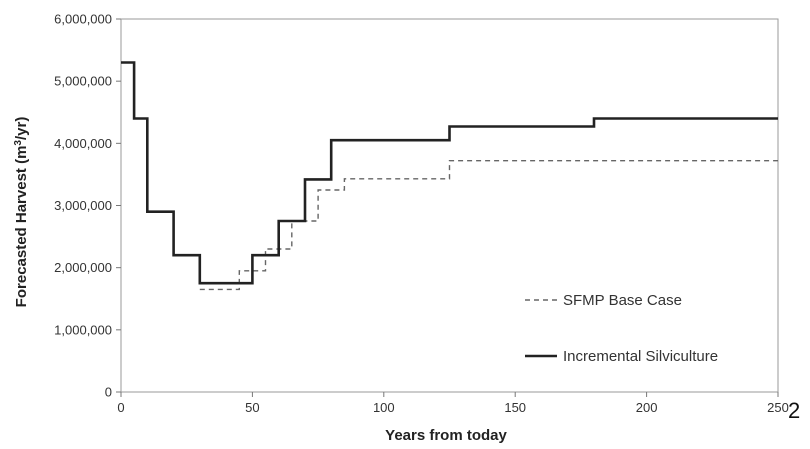 The width and height of the screenshot is (810, 449). What do you see at coordinates (83, 19) in the screenshot?
I see `y-tick-label: 6,000,000` at bounding box center [83, 19].